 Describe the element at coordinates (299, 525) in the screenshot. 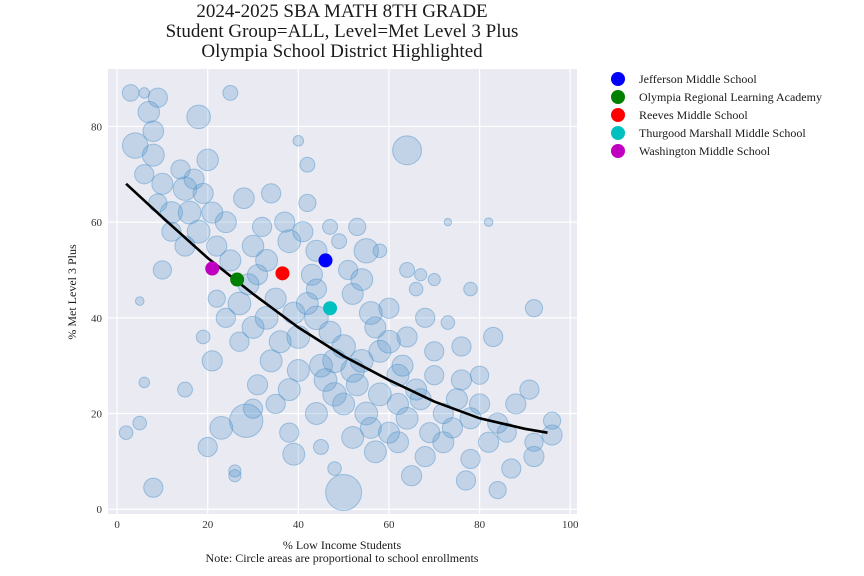

I see `x-tick-label: 40` at that location.